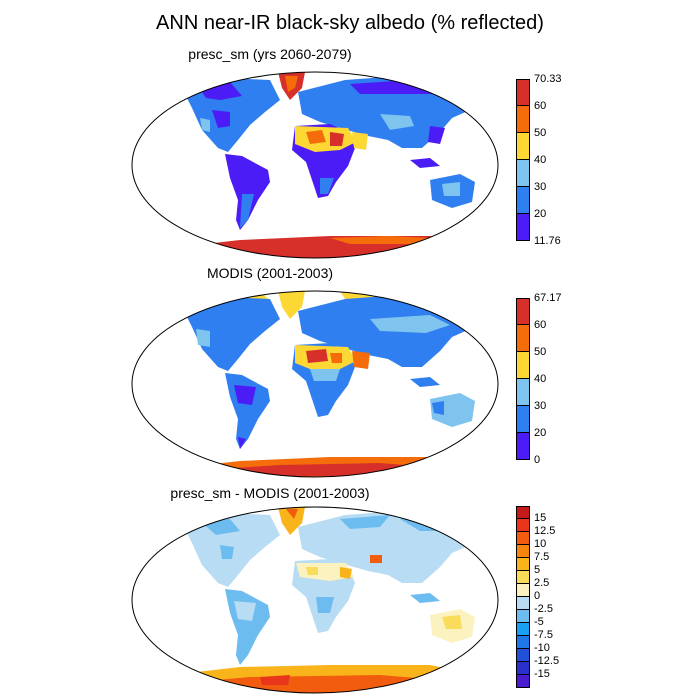 This screenshot has height=700, width=700. I want to click on colorbar-1-label: 50, so click(540, 133).